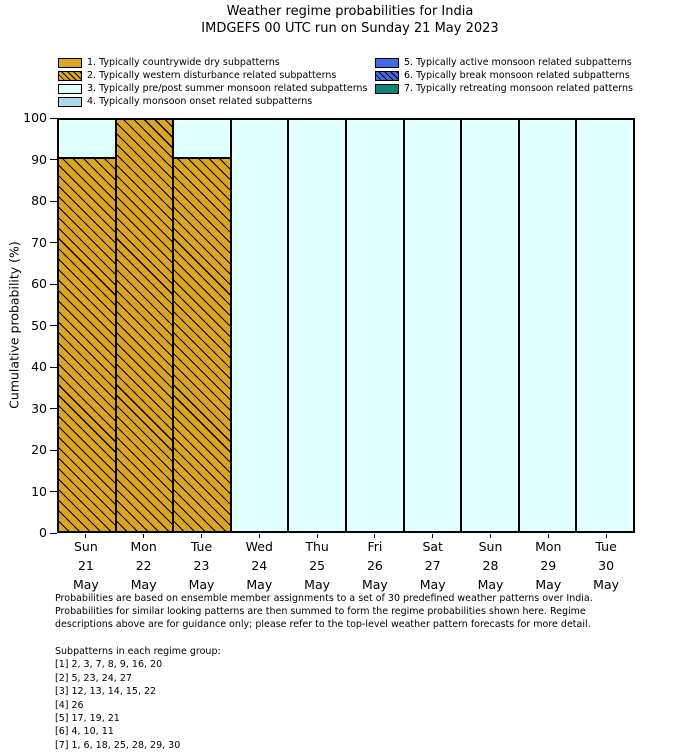 The height and width of the screenshot is (754, 700). Describe the element at coordinates (69, 705) in the screenshot. I see `subpatterns-group: [4] 26` at that location.